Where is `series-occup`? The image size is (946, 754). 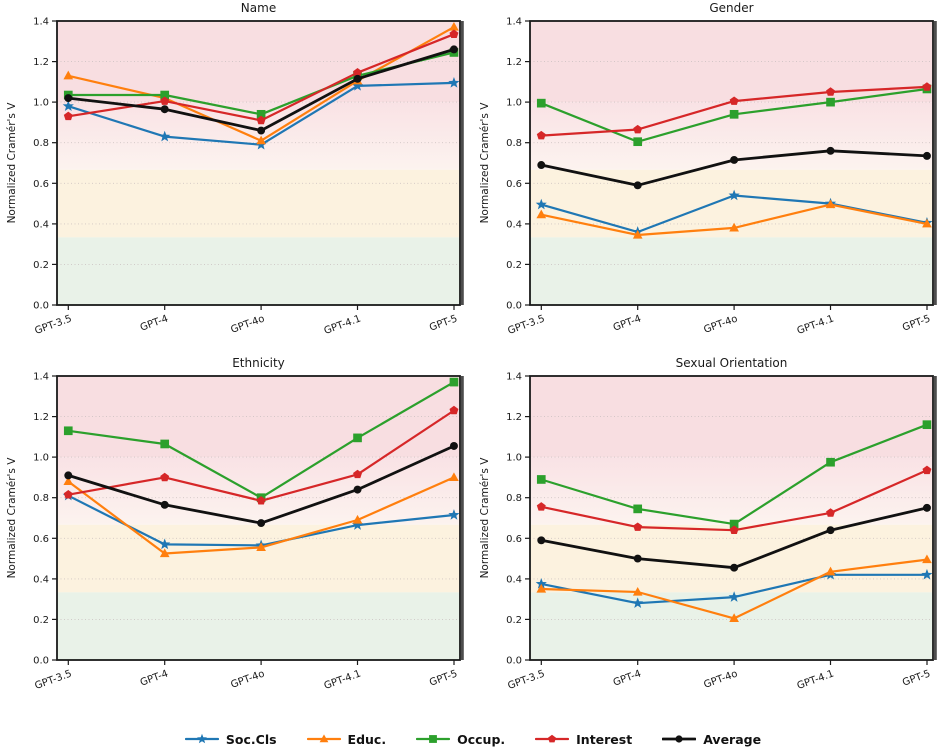 series-occup is located at coordinates (734, 474).